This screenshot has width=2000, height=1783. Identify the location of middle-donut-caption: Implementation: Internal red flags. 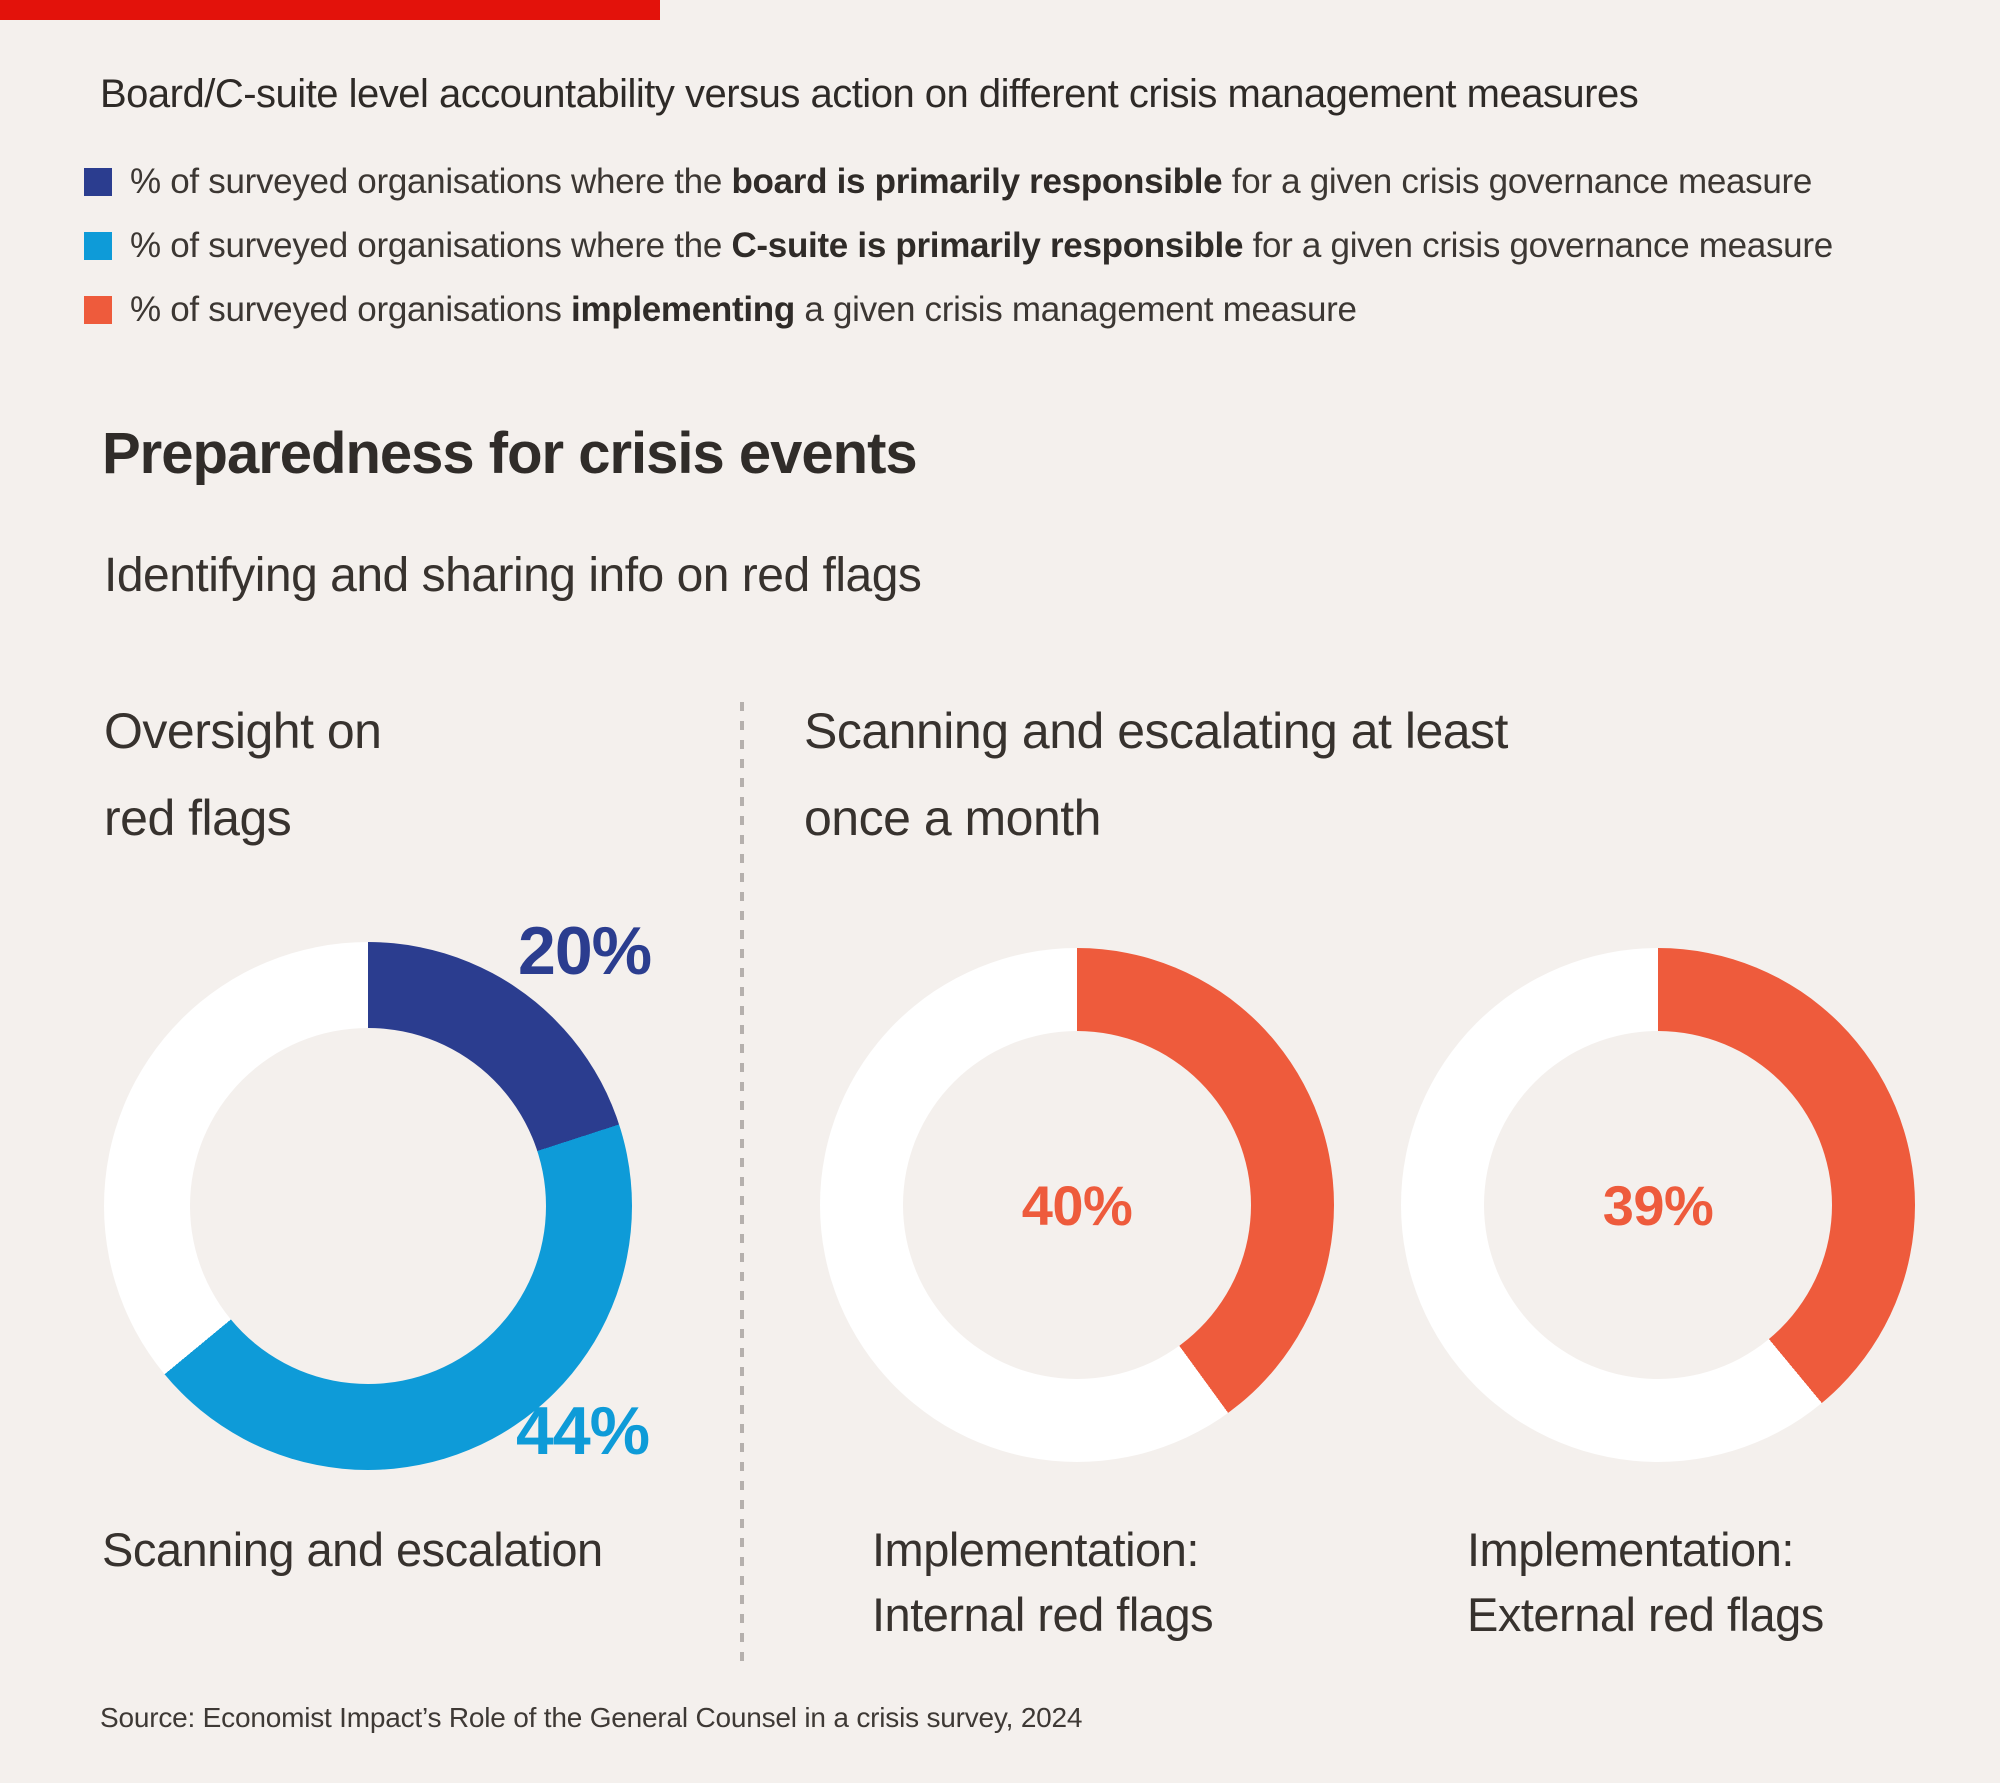
(1043, 1583).